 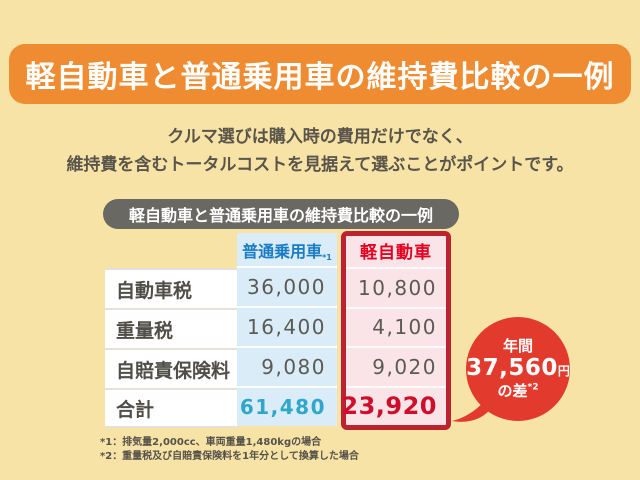 What do you see at coordinates (287, 406) in the screenshot?
I see `regular-total-value: 61,480` at bounding box center [287, 406].